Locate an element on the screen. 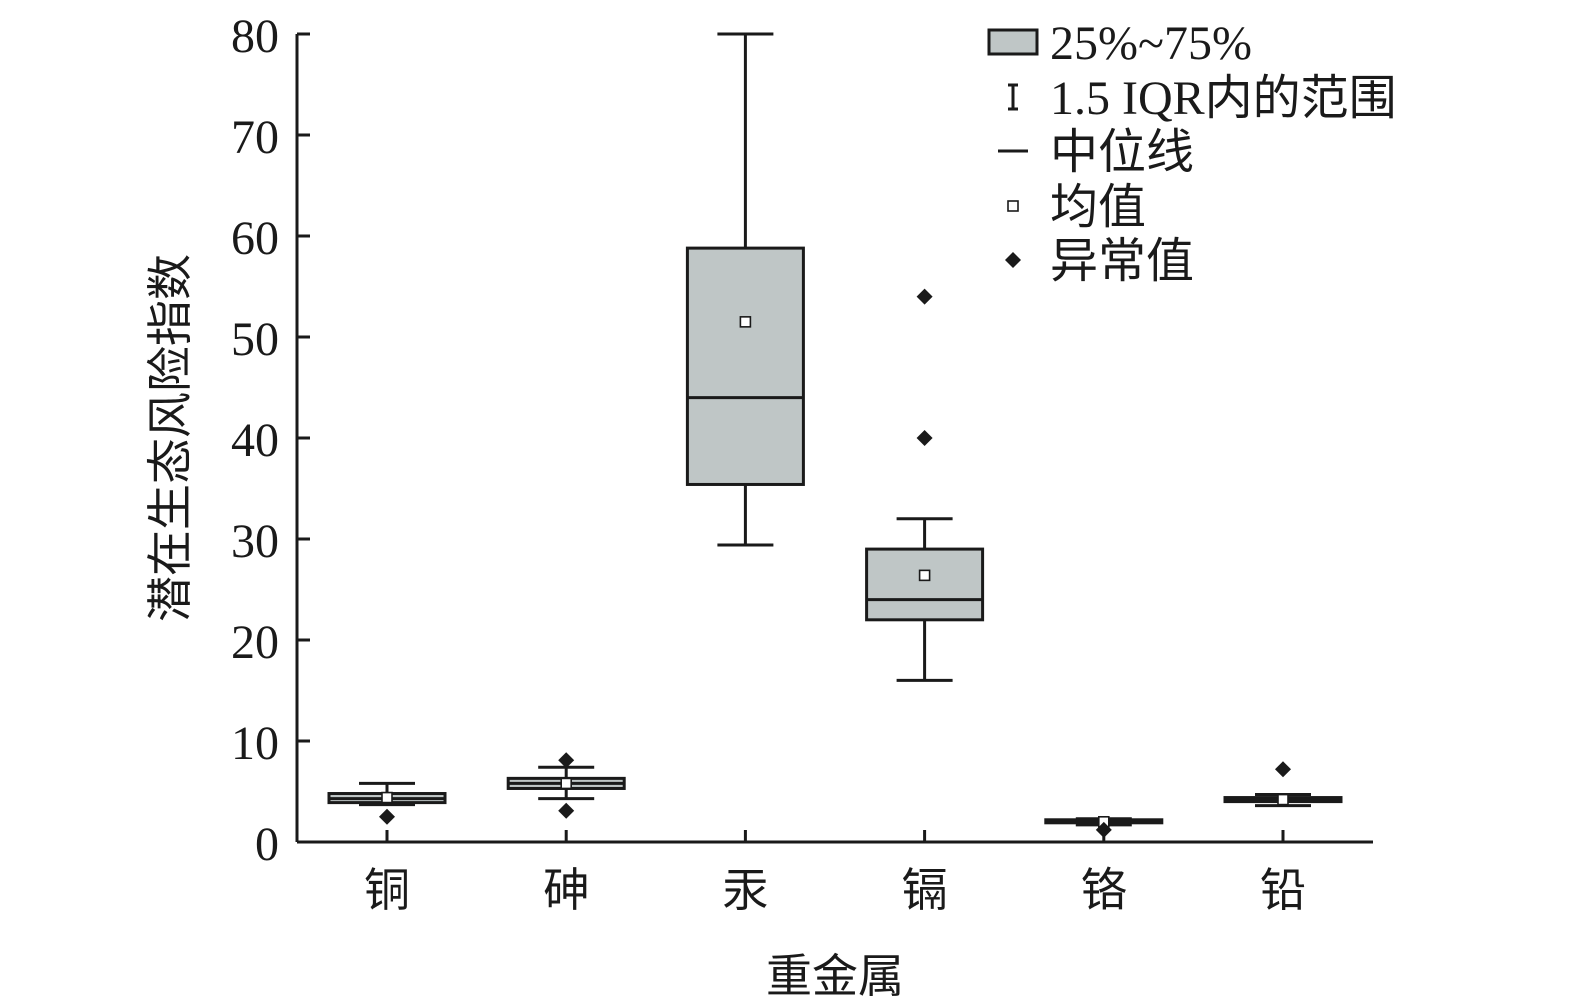  y-tick-label-80: 80 is located at coordinates (255, 36).